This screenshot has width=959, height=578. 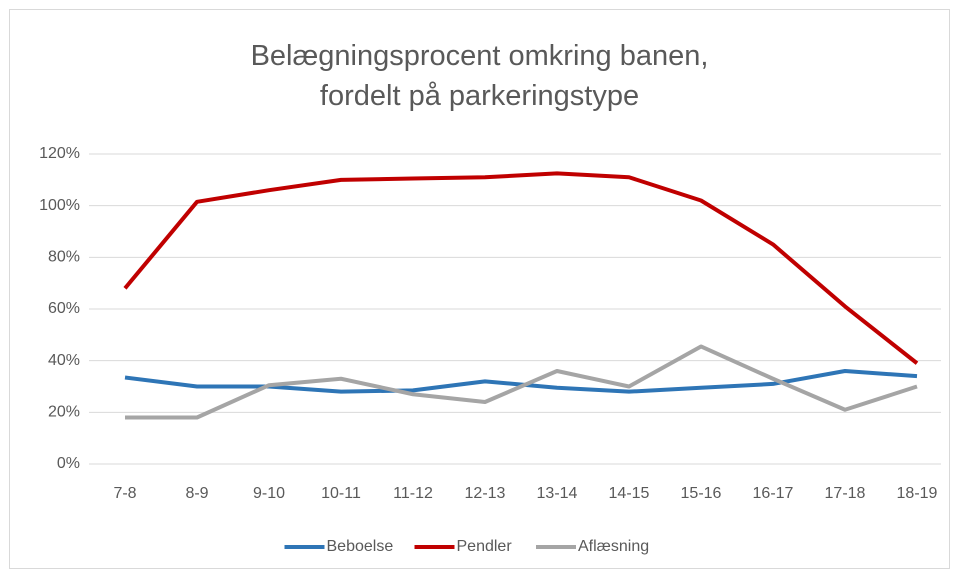 I want to click on y-tick-label: 40%, so click(x=64, y=360).